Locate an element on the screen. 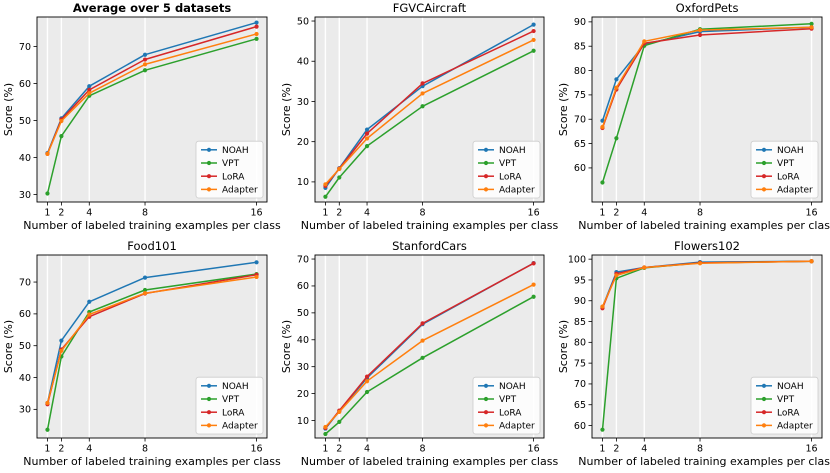 This screenshot has width=830, height=473. y-tick-label: 95 is located at coordinates (580, 280).